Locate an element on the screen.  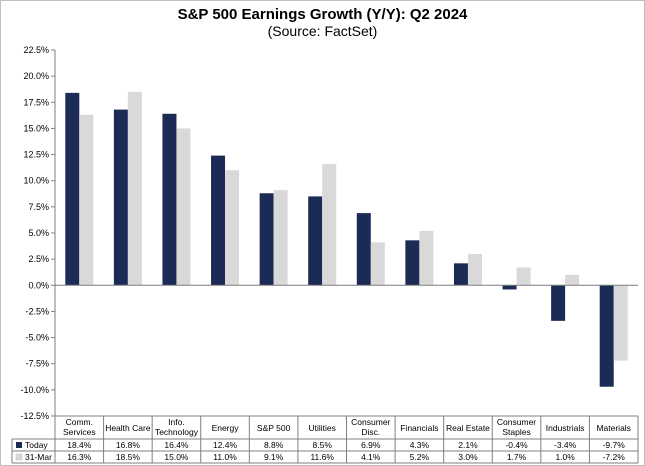
table-value: 5.2% is located at coordinates (420, 457).